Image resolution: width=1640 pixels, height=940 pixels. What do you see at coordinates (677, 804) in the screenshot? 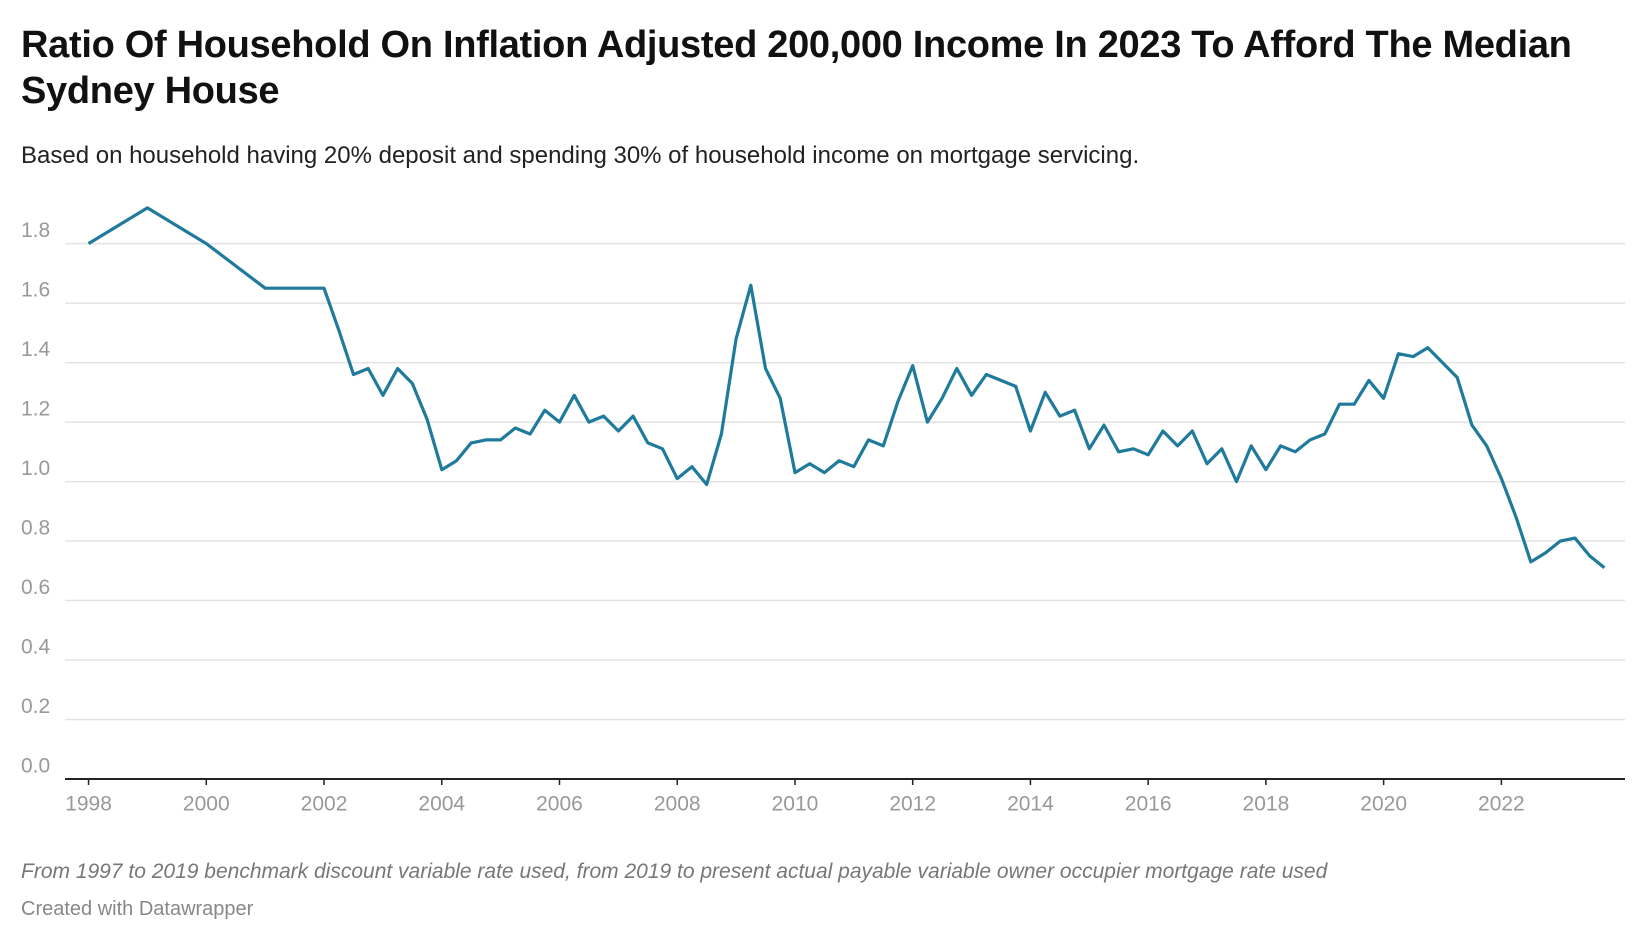
I see `x-tick-label: 2008` at bounding box center [677, 804].